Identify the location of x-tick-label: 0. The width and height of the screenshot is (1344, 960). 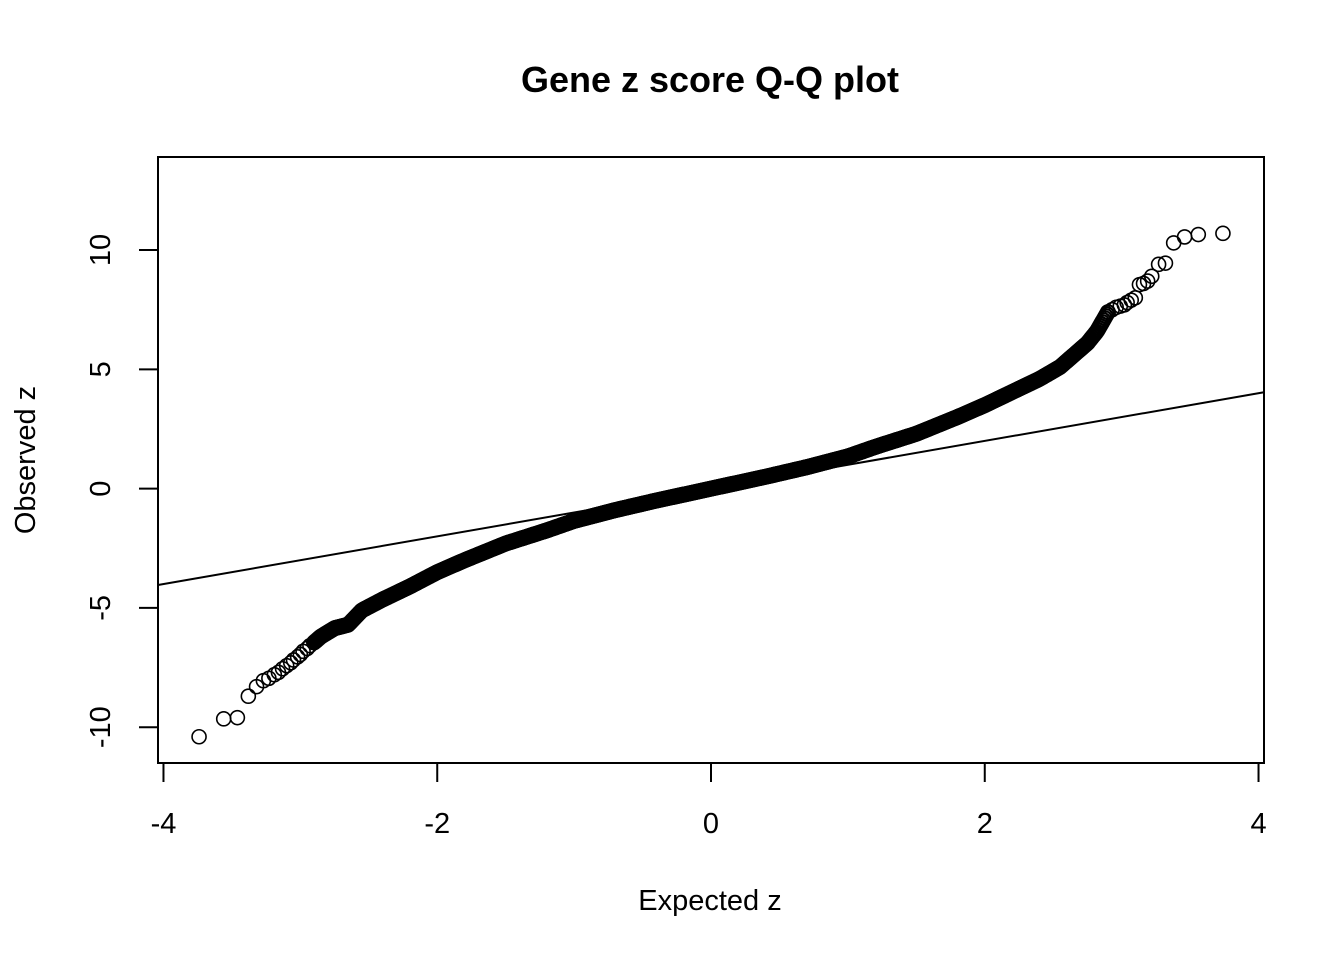
(711, 824).